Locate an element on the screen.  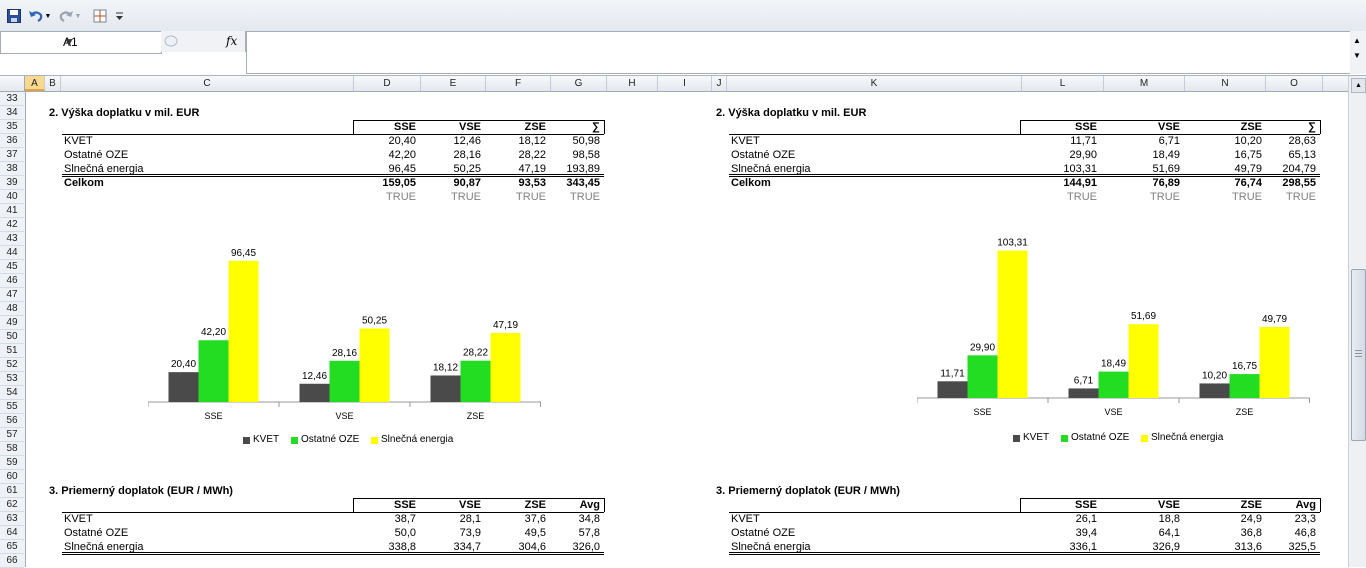
column-header-g: G is located at coordinates (579, 83).